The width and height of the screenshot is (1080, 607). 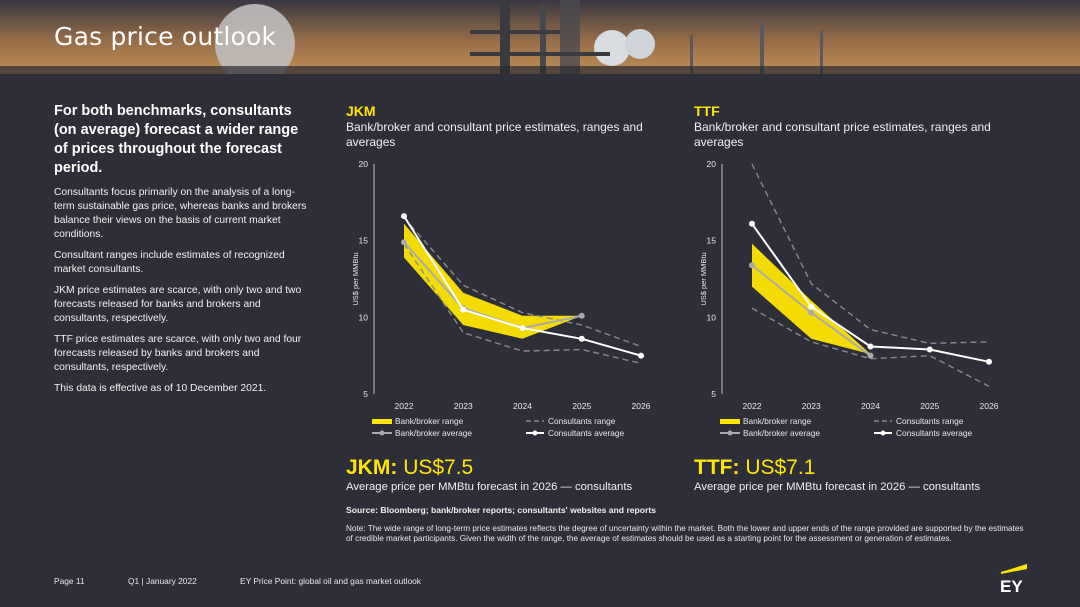 I want to click on jkm-summary-value: JKM: US$7.5, so click(x=409, y=468).